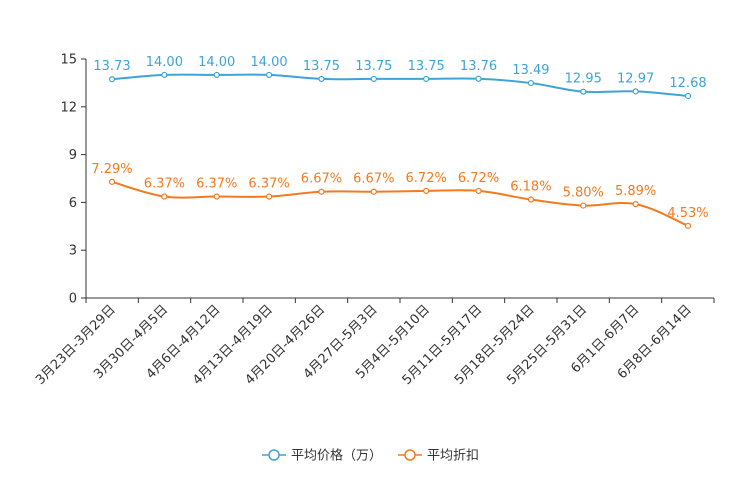 This screenshot has height=496, width=744. I want to click on price-data-label: 13.49, so click(530, 70).